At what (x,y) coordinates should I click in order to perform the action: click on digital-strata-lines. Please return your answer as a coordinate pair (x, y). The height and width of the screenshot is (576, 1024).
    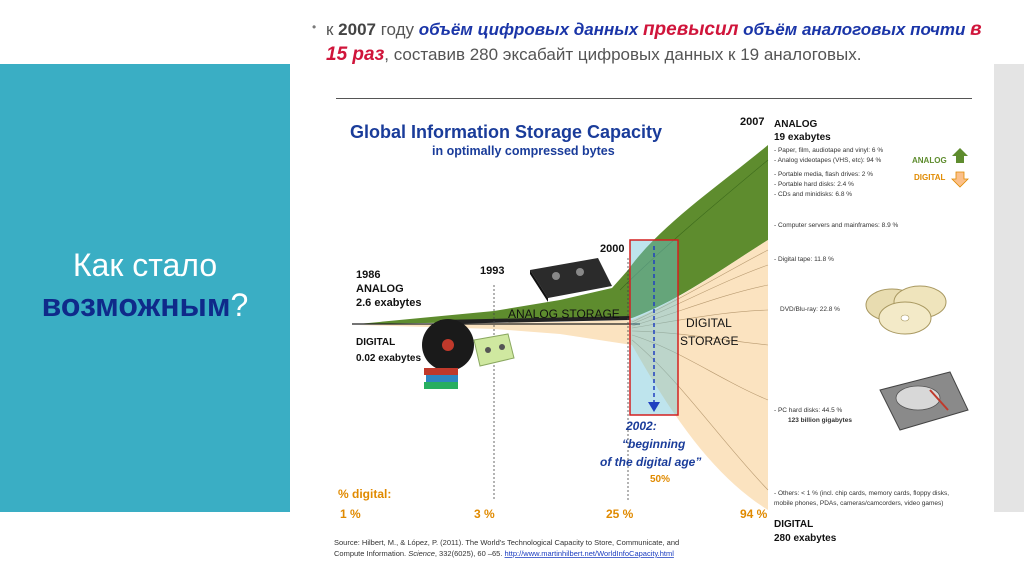
    Looking at the image, I should click on (700, 370).